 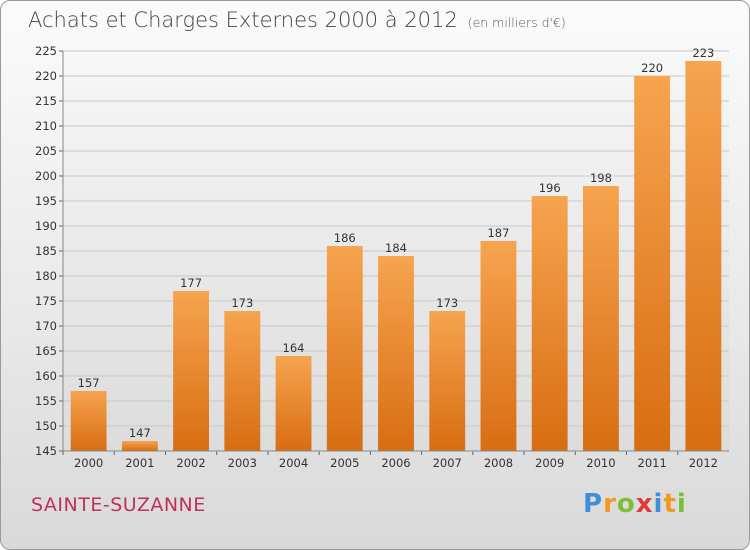 I want to click on y-tick-label: 210, so click(x=46, y=126).